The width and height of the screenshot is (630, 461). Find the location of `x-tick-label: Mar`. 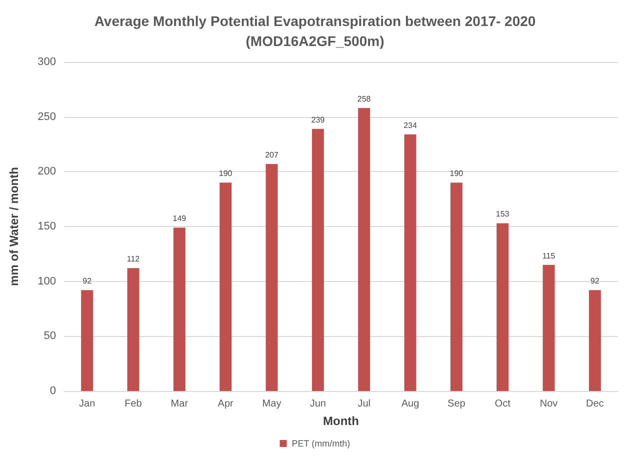

x-tick-label: Mar is located at coordinates (179, 404).